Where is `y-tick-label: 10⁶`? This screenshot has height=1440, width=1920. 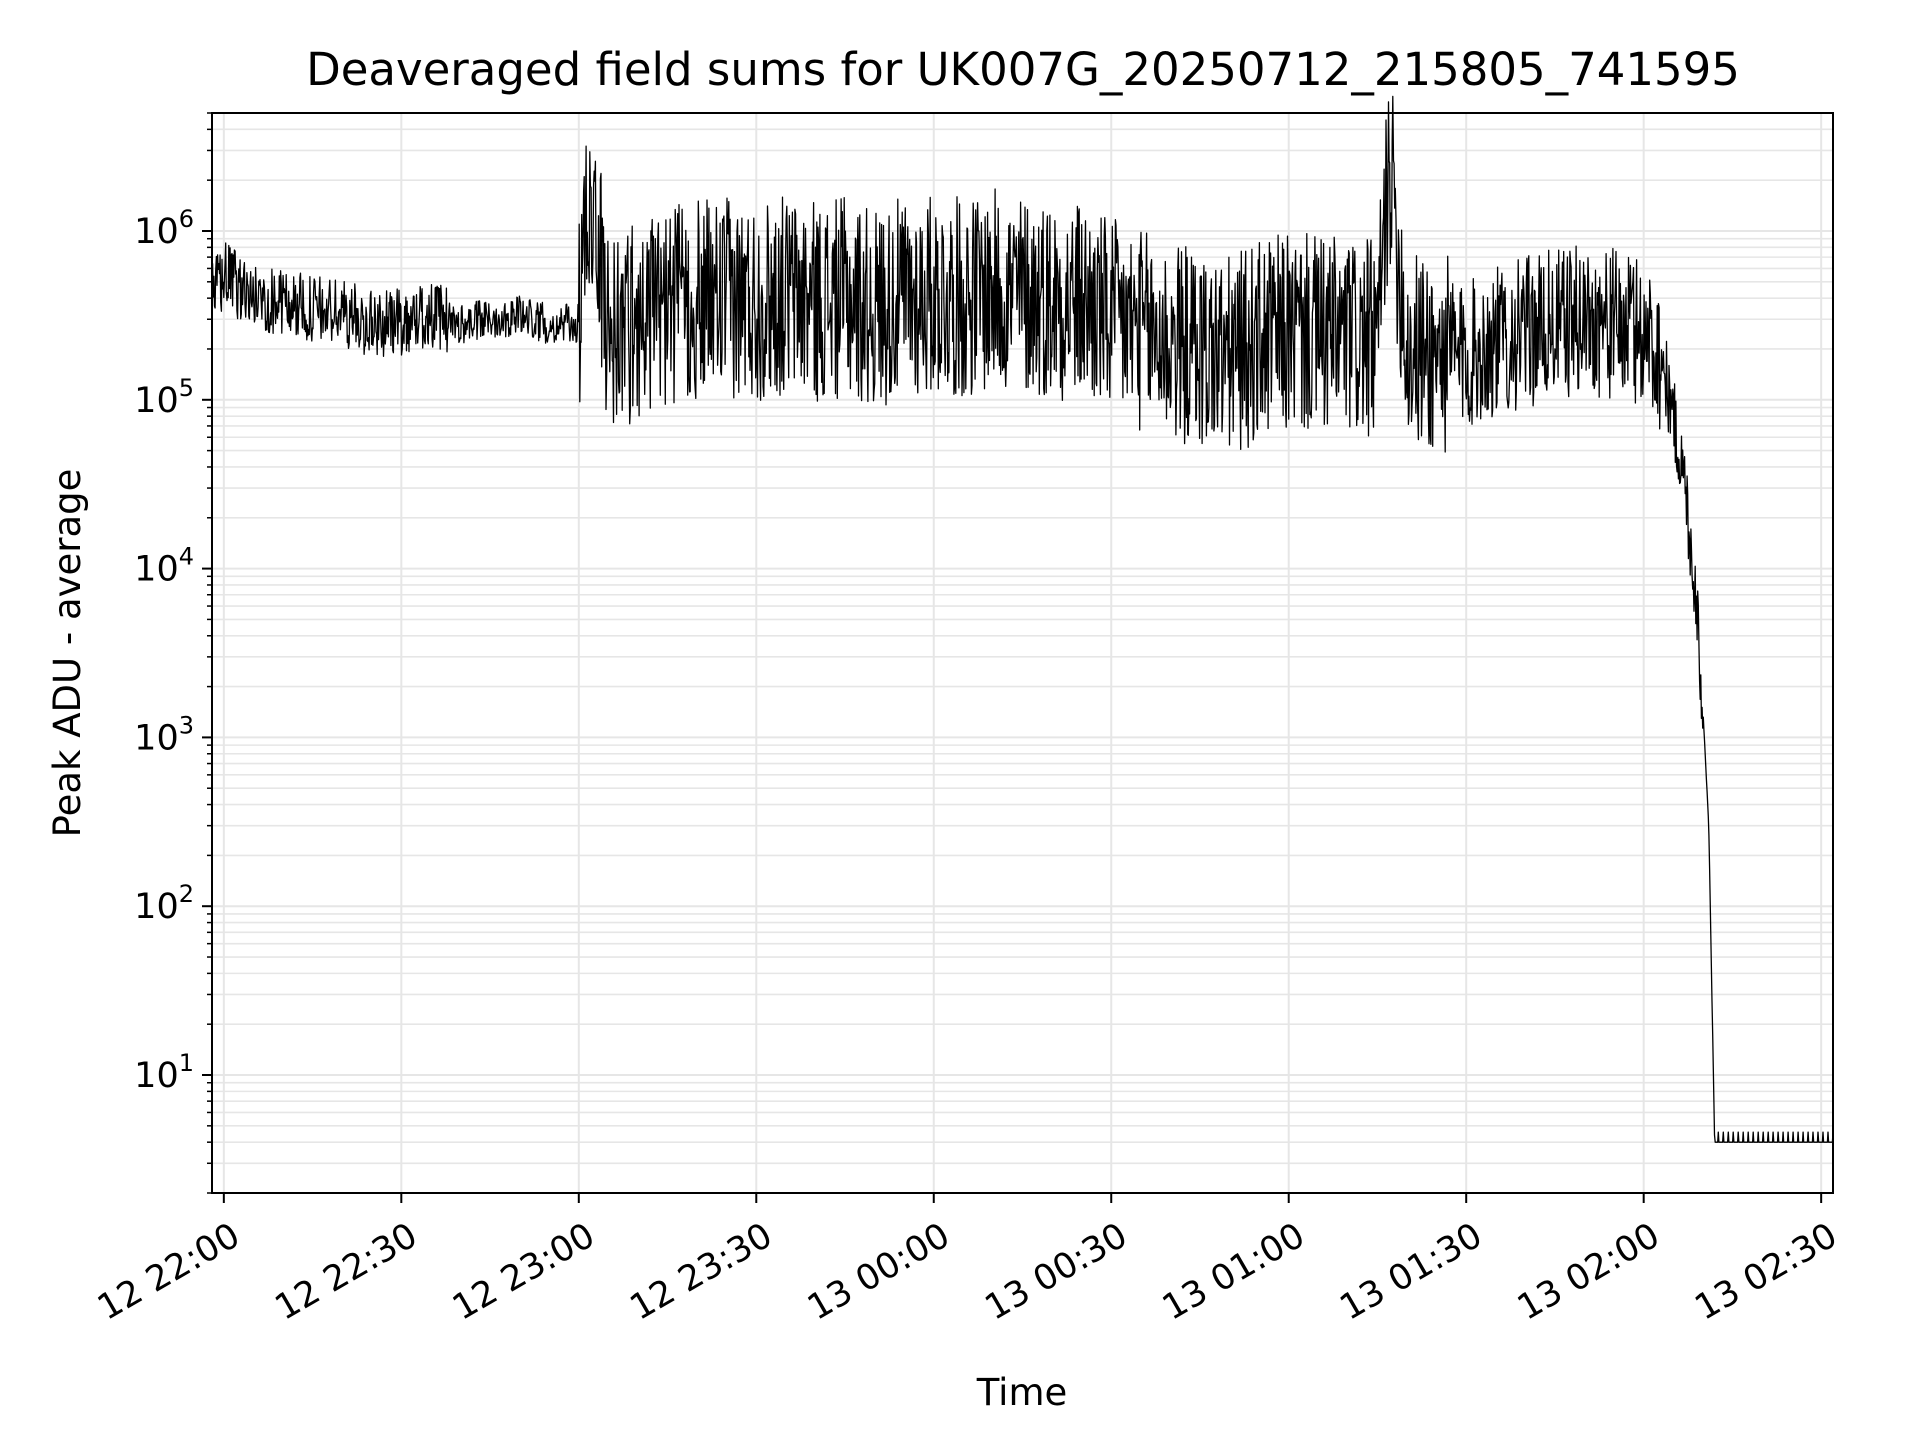
y-tick-label: 10⁶ is located at coordinates (164, 228).